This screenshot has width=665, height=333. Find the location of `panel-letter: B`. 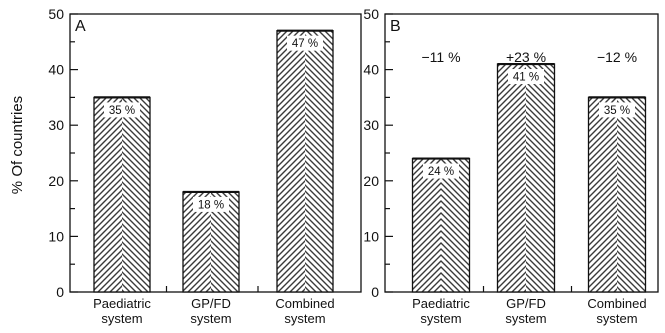

panel-letter: B is located at coordinates (395, 26).